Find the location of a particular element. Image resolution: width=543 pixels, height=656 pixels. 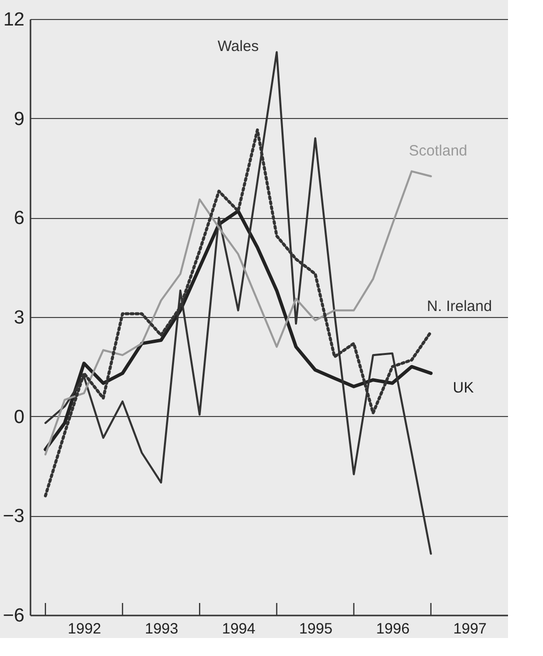

y-tick-label: −3 is located at coordinates (13, 517).